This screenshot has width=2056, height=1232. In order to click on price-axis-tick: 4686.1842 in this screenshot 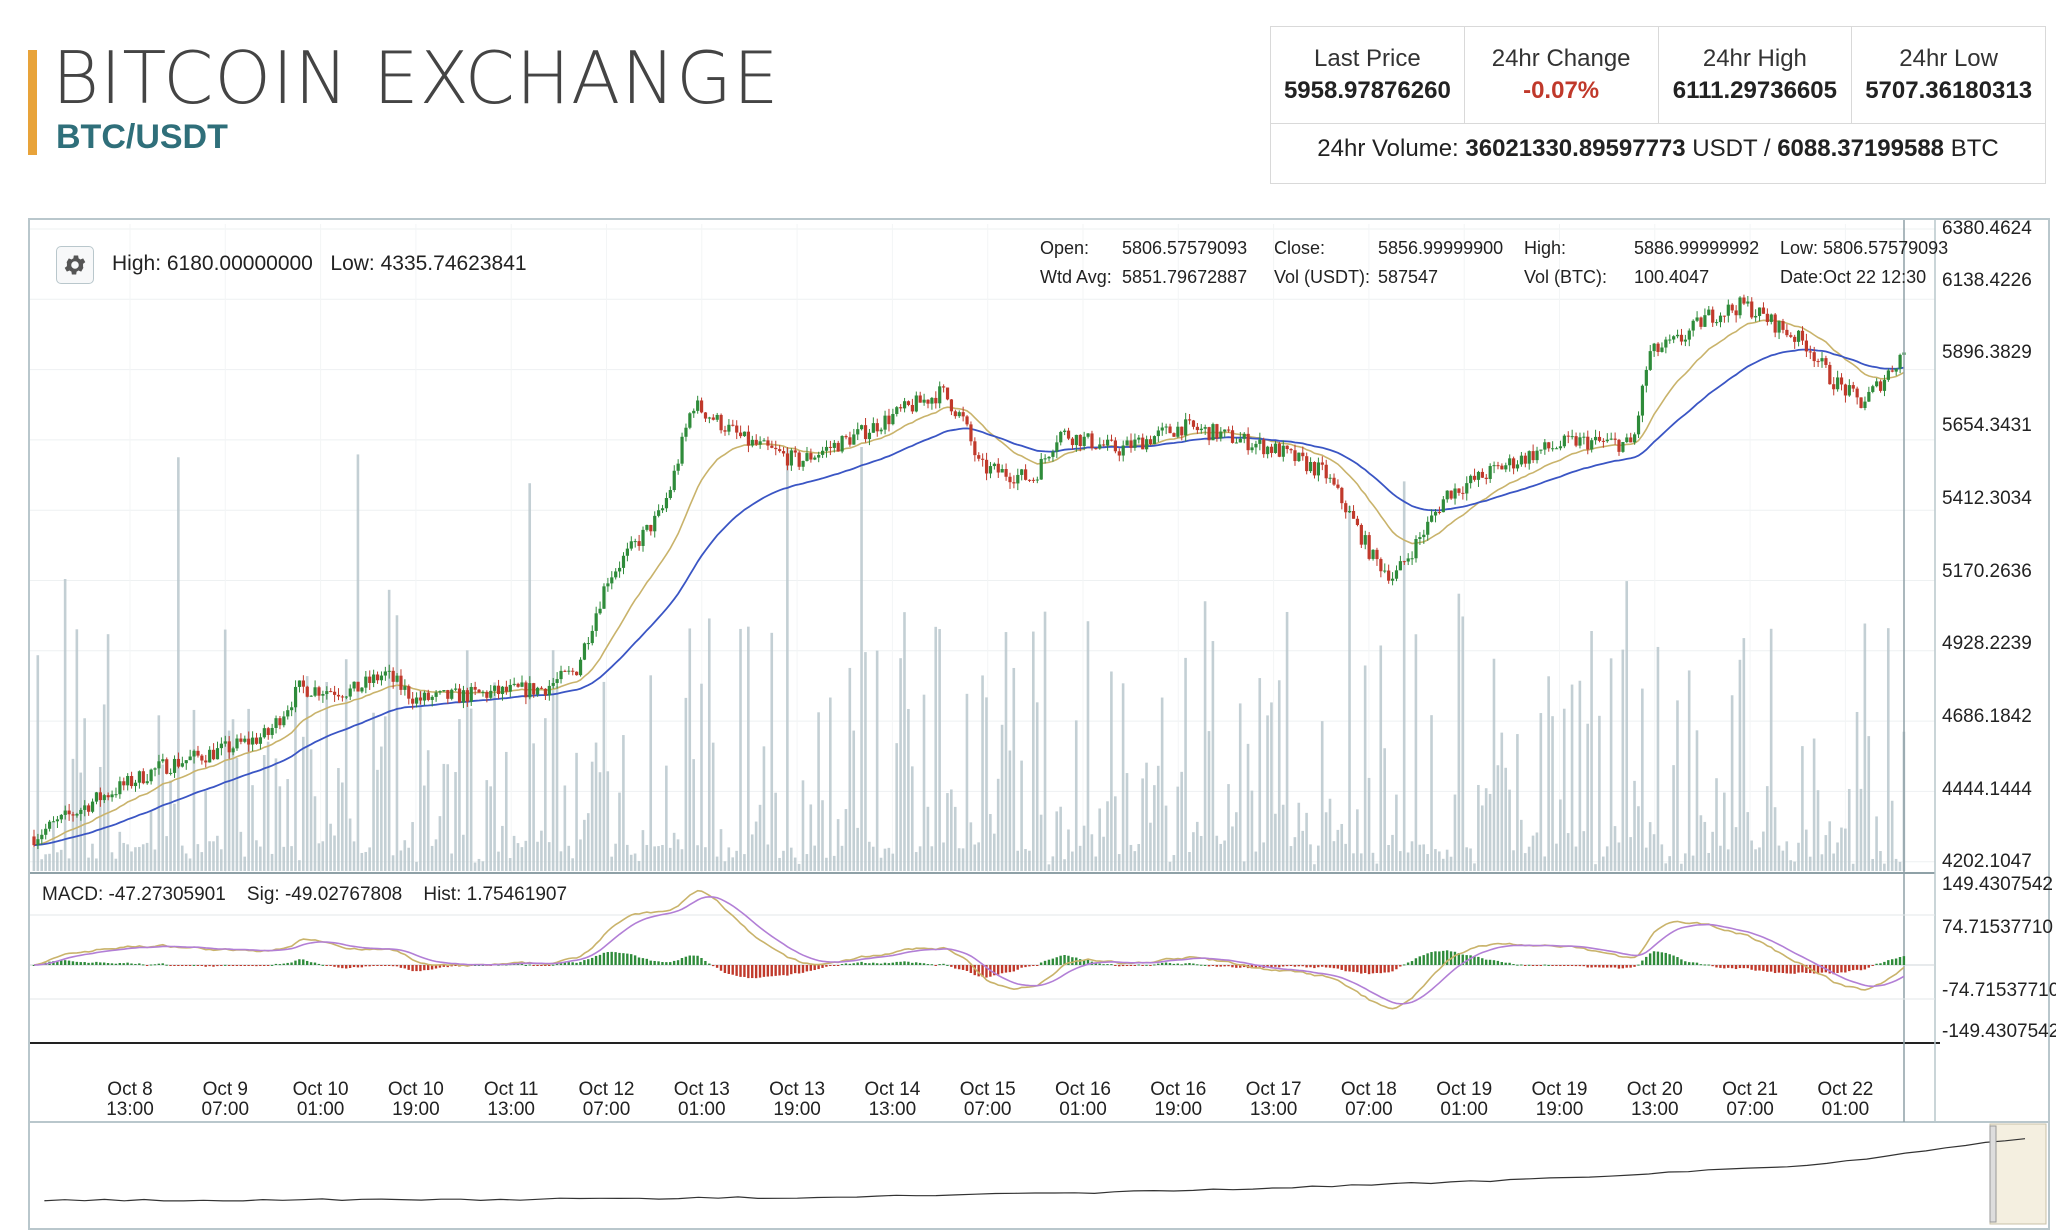, I will do `click(1987, 716)`.